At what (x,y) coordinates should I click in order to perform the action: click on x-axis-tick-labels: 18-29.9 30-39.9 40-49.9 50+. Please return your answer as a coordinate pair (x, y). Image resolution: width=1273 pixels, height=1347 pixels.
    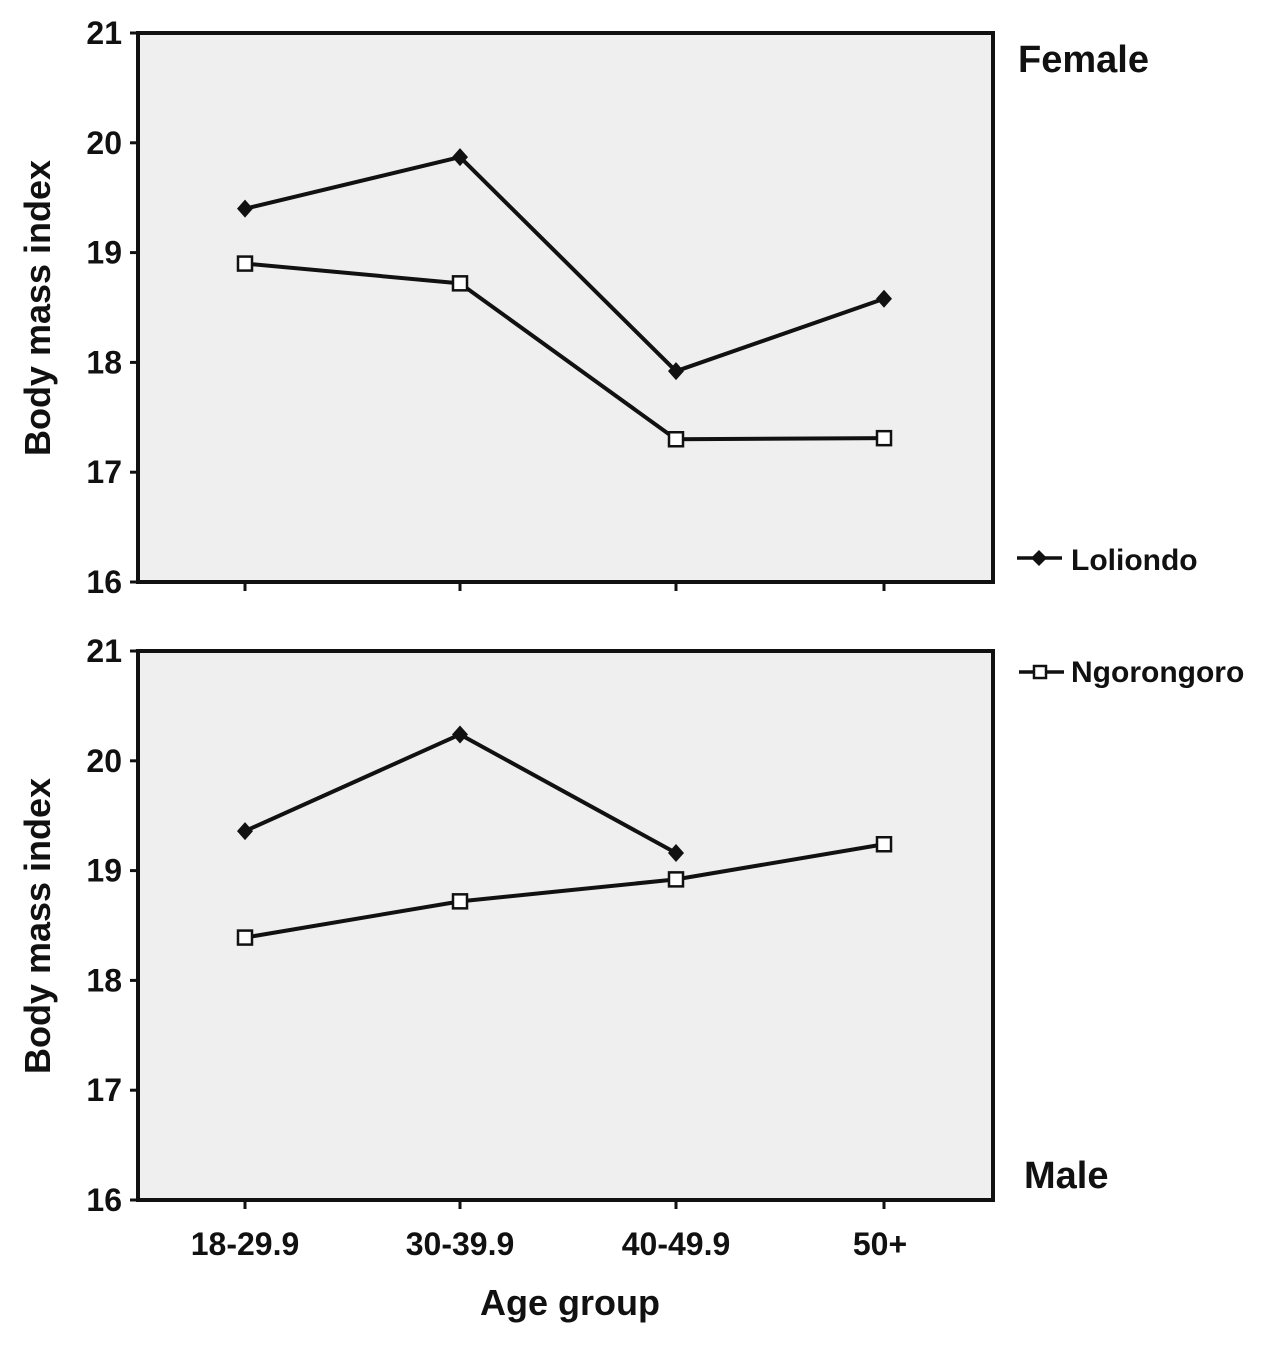
    Looking at the image, I should click on (549, 1244).